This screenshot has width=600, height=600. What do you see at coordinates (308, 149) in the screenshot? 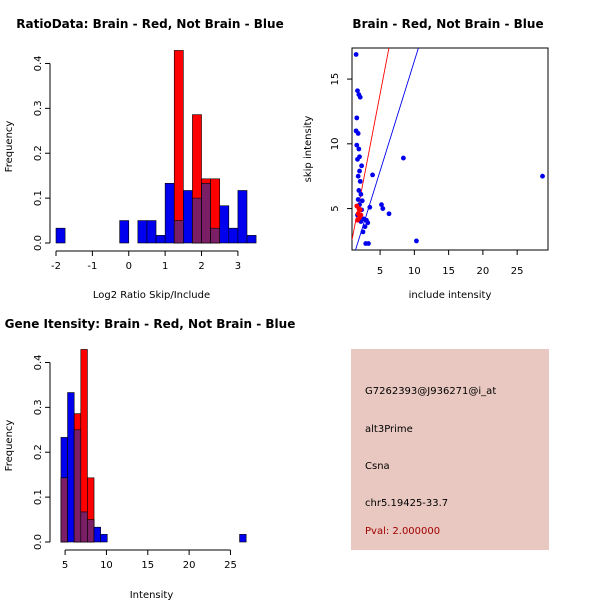
I see `scatter-y-axis-label: skip intensity` at bounding box center [308, 149].